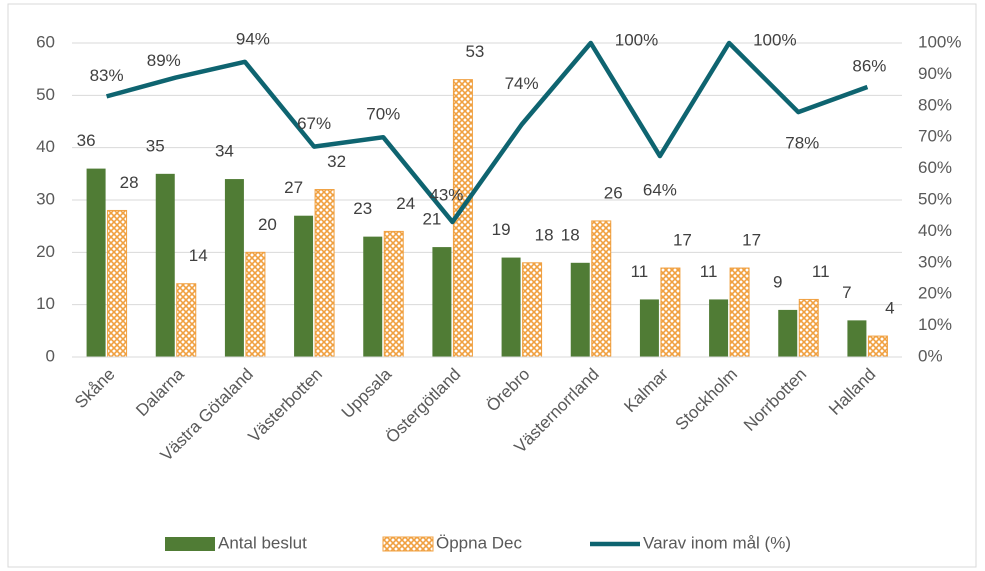 The image size is (985, 571). What do you see at coordinates (935, 136) in the screenshot?
I see `y2-tick-label: 70%` at bounding box center [935, 136].